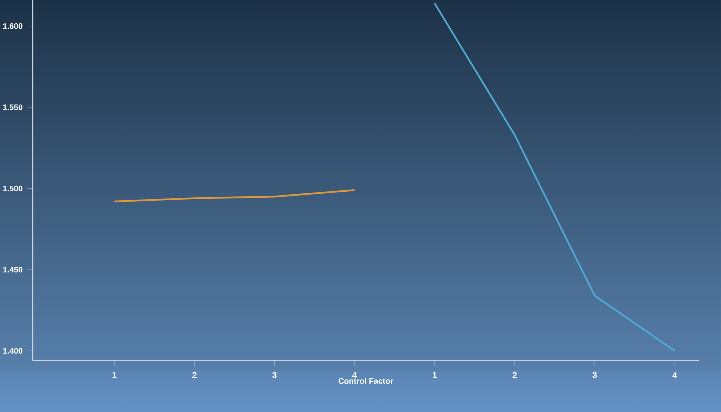  What do you see at coordinates (13, 107) in the screenshot?
I see `y-tick-label: 1.550` at bounding box center [13, 107].